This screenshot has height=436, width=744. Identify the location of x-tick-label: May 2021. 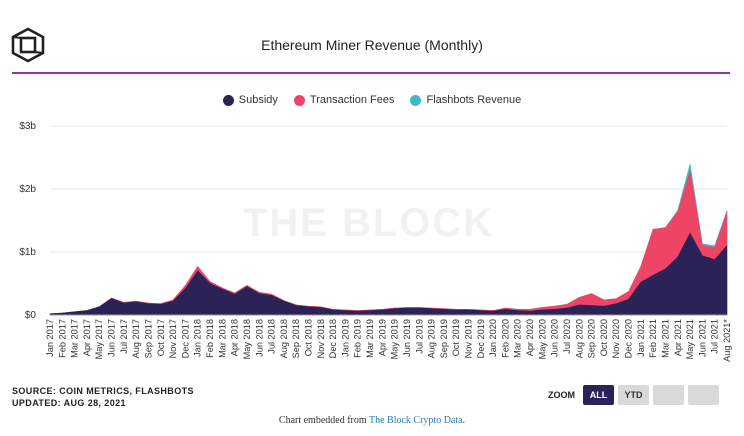
(690, 339).